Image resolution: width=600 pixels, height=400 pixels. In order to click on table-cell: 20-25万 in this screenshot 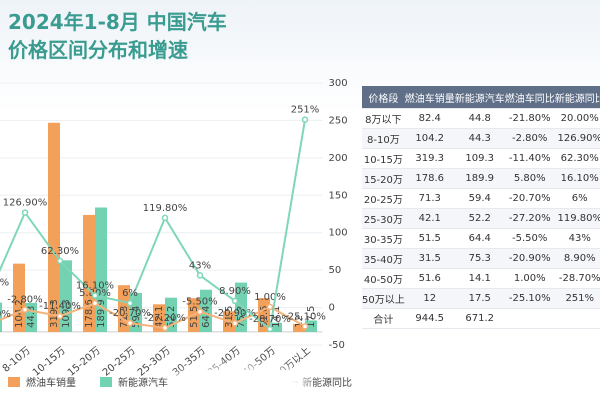, I will do `click(383, 198)`.